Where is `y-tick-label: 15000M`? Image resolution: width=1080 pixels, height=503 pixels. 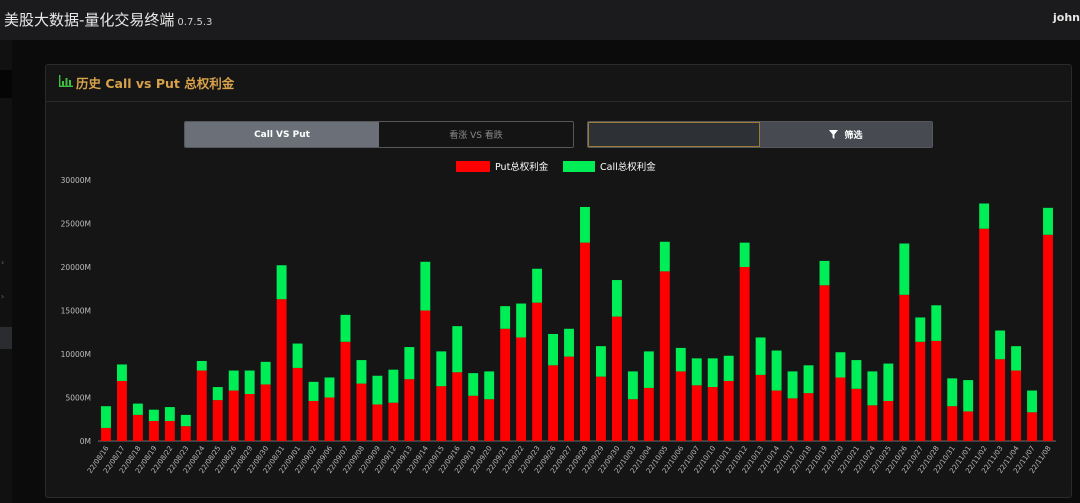
y-tick-label: 15000M is located at coordinates (76, 311).